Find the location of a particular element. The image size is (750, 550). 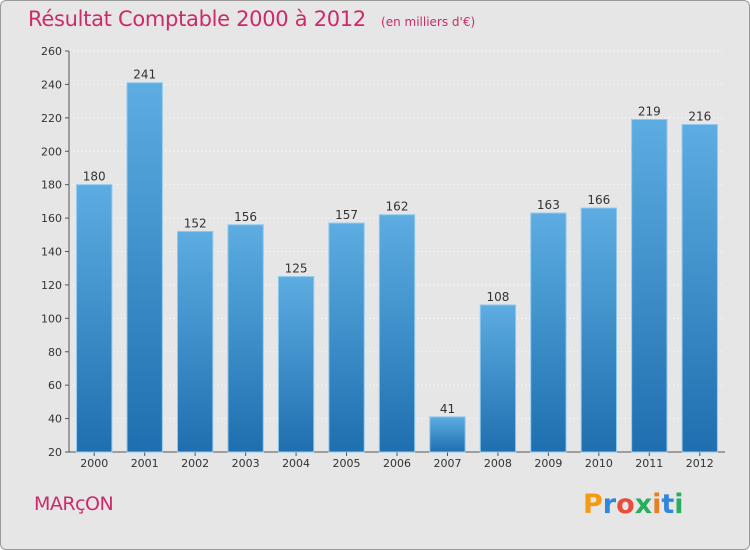

data-label: 157 is located at coordinates (346, 215).